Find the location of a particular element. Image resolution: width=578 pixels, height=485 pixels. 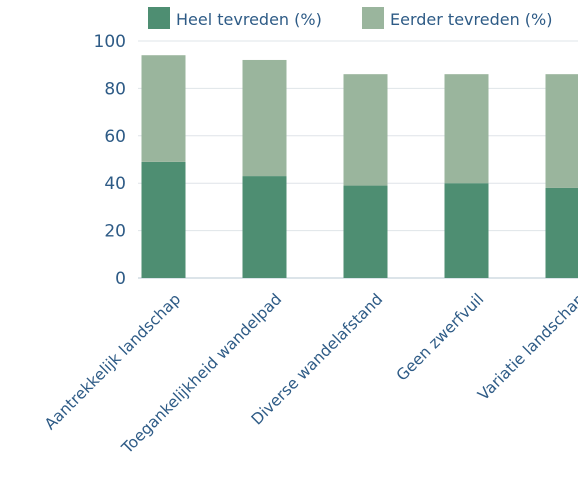

bar-heel-tevreden-geen-zwerfvuil is located at coordinates (466, 230).